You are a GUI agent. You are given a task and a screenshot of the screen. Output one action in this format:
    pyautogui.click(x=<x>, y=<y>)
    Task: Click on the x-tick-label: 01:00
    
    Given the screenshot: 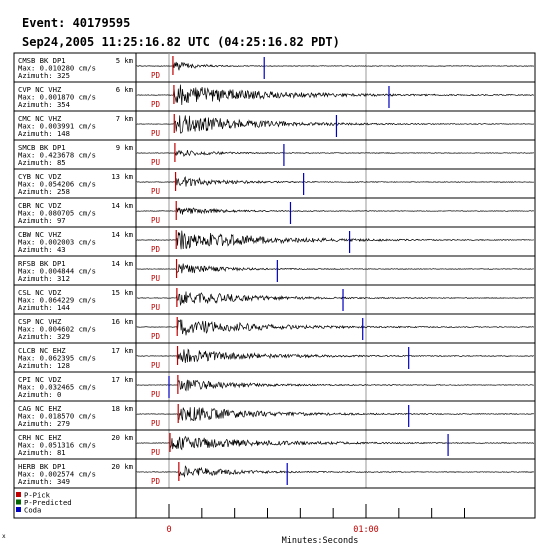 What is the action you would take?
    pyautogui.click(x=366, y=530)
    